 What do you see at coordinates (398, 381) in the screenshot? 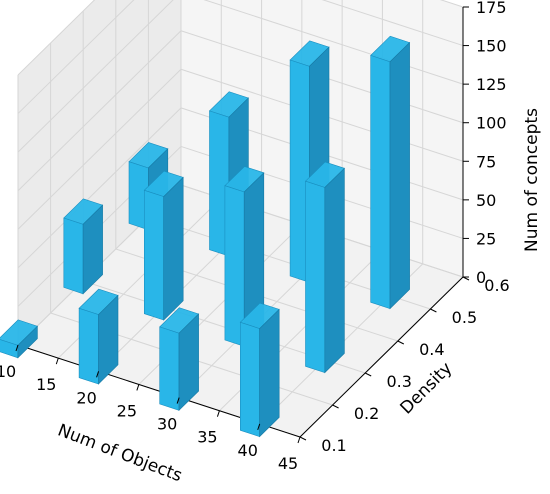
I see `y-tick-label: 0.3` at bounding box center [398, 381].